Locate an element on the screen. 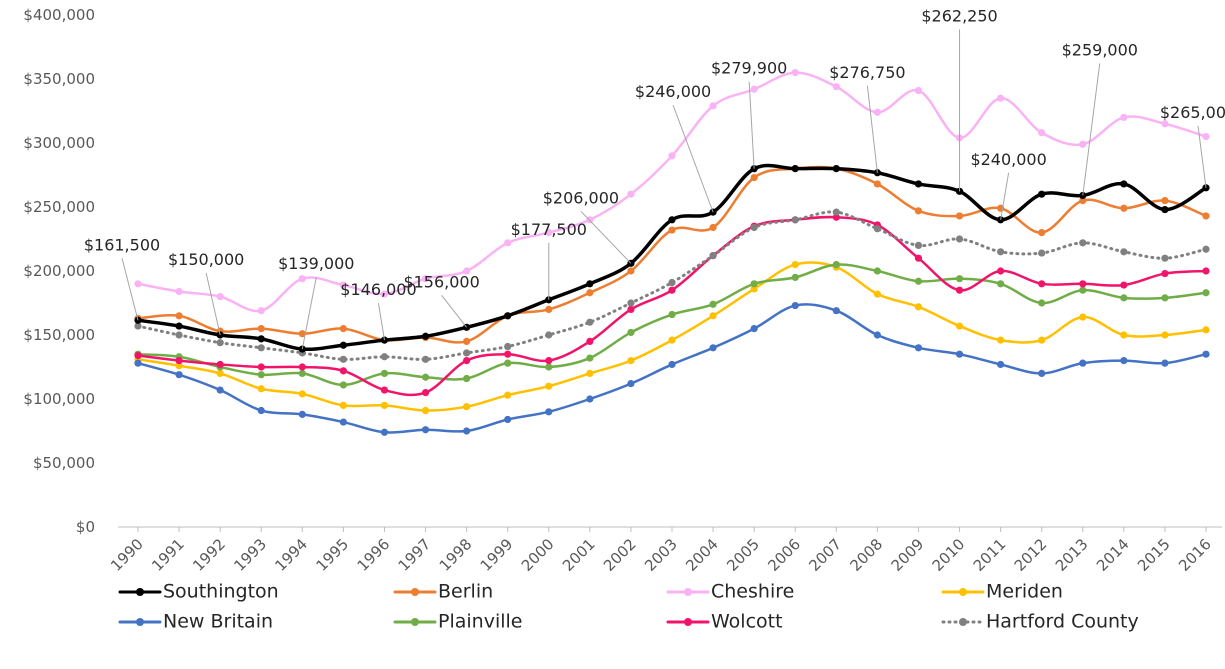  data-label: $177,500 is located at coordinates (549, 229).